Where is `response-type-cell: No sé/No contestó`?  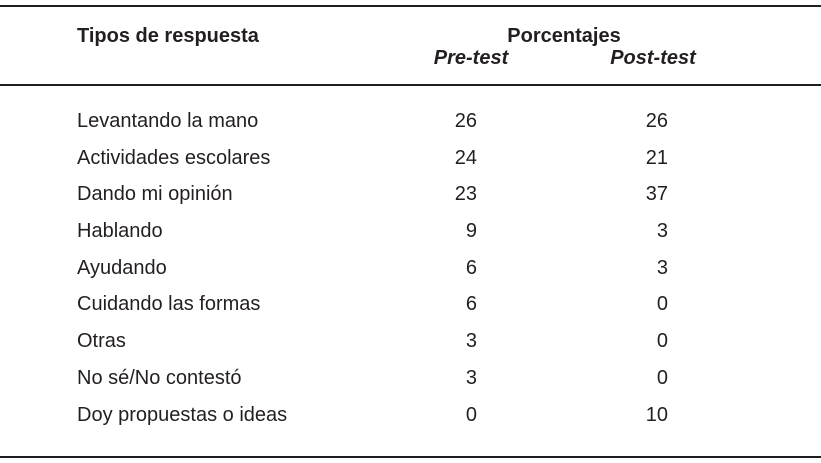
response-type-cell: No sé/No contestó is located at coordinates (159, 377).